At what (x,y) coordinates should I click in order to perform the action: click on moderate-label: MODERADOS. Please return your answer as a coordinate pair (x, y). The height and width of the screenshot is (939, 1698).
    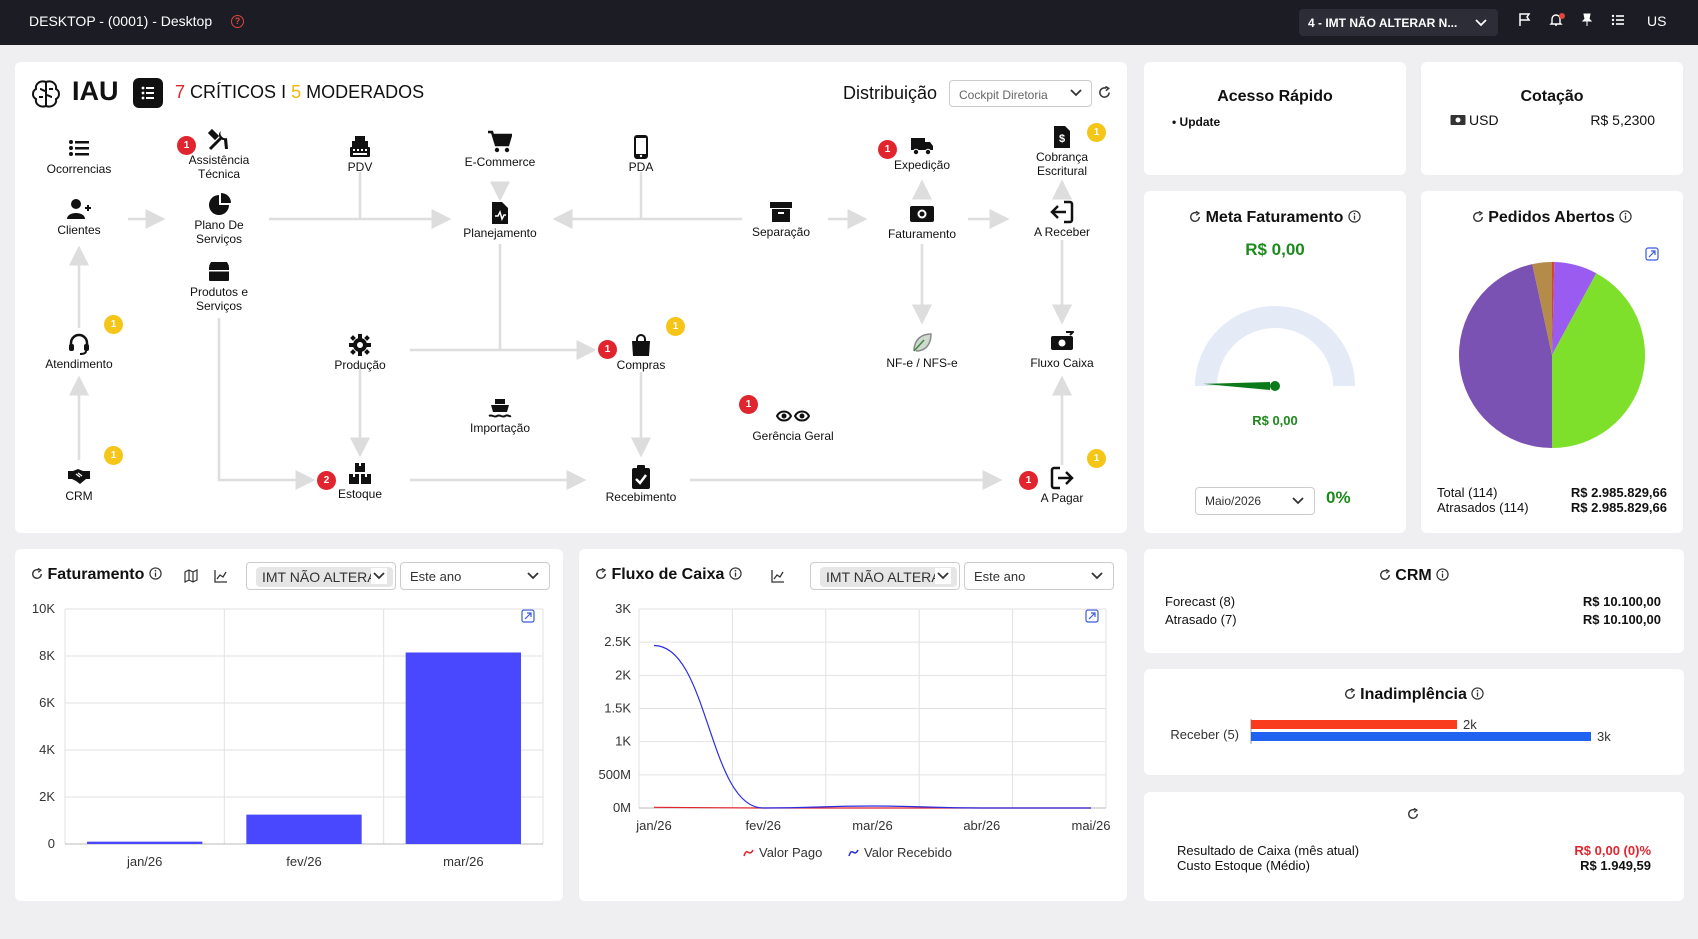
    Looking at the image, I should click on (365, 92).